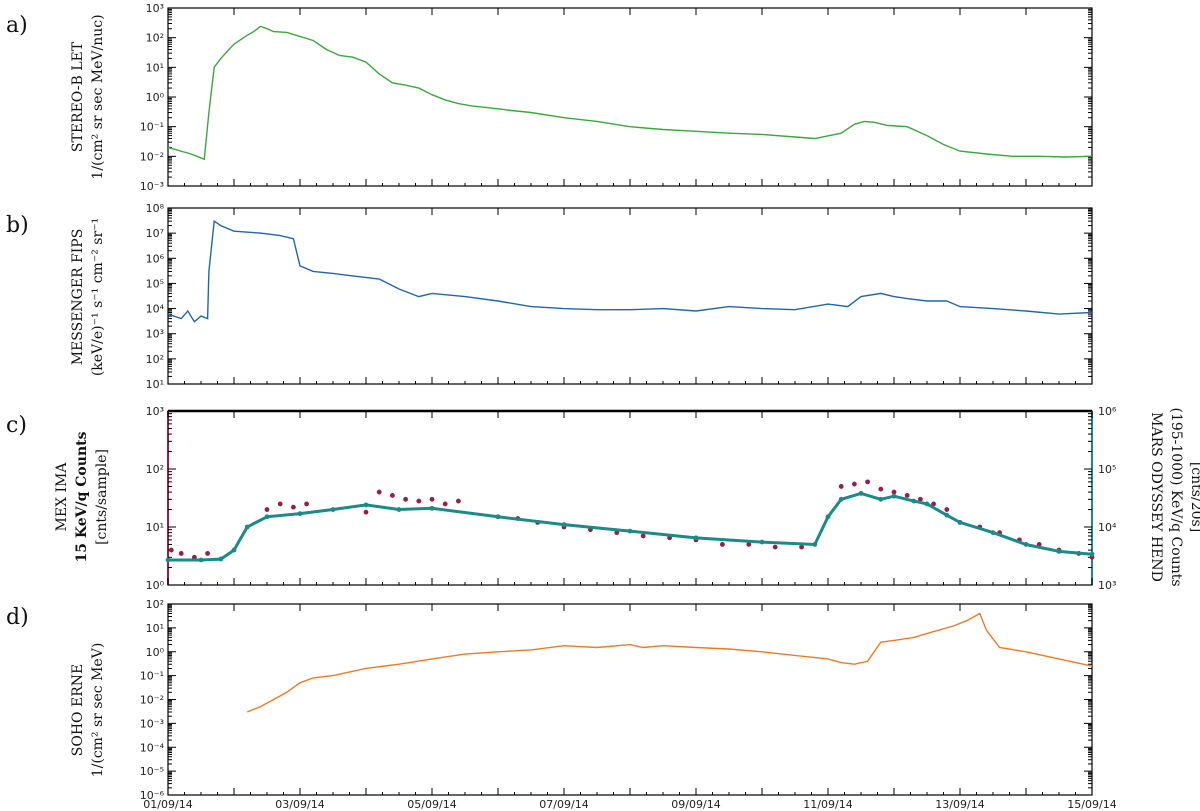 The width and height of the screenshot is (1200, 811). I want to click on date-label: 15/09/14, so click(1091, 804).